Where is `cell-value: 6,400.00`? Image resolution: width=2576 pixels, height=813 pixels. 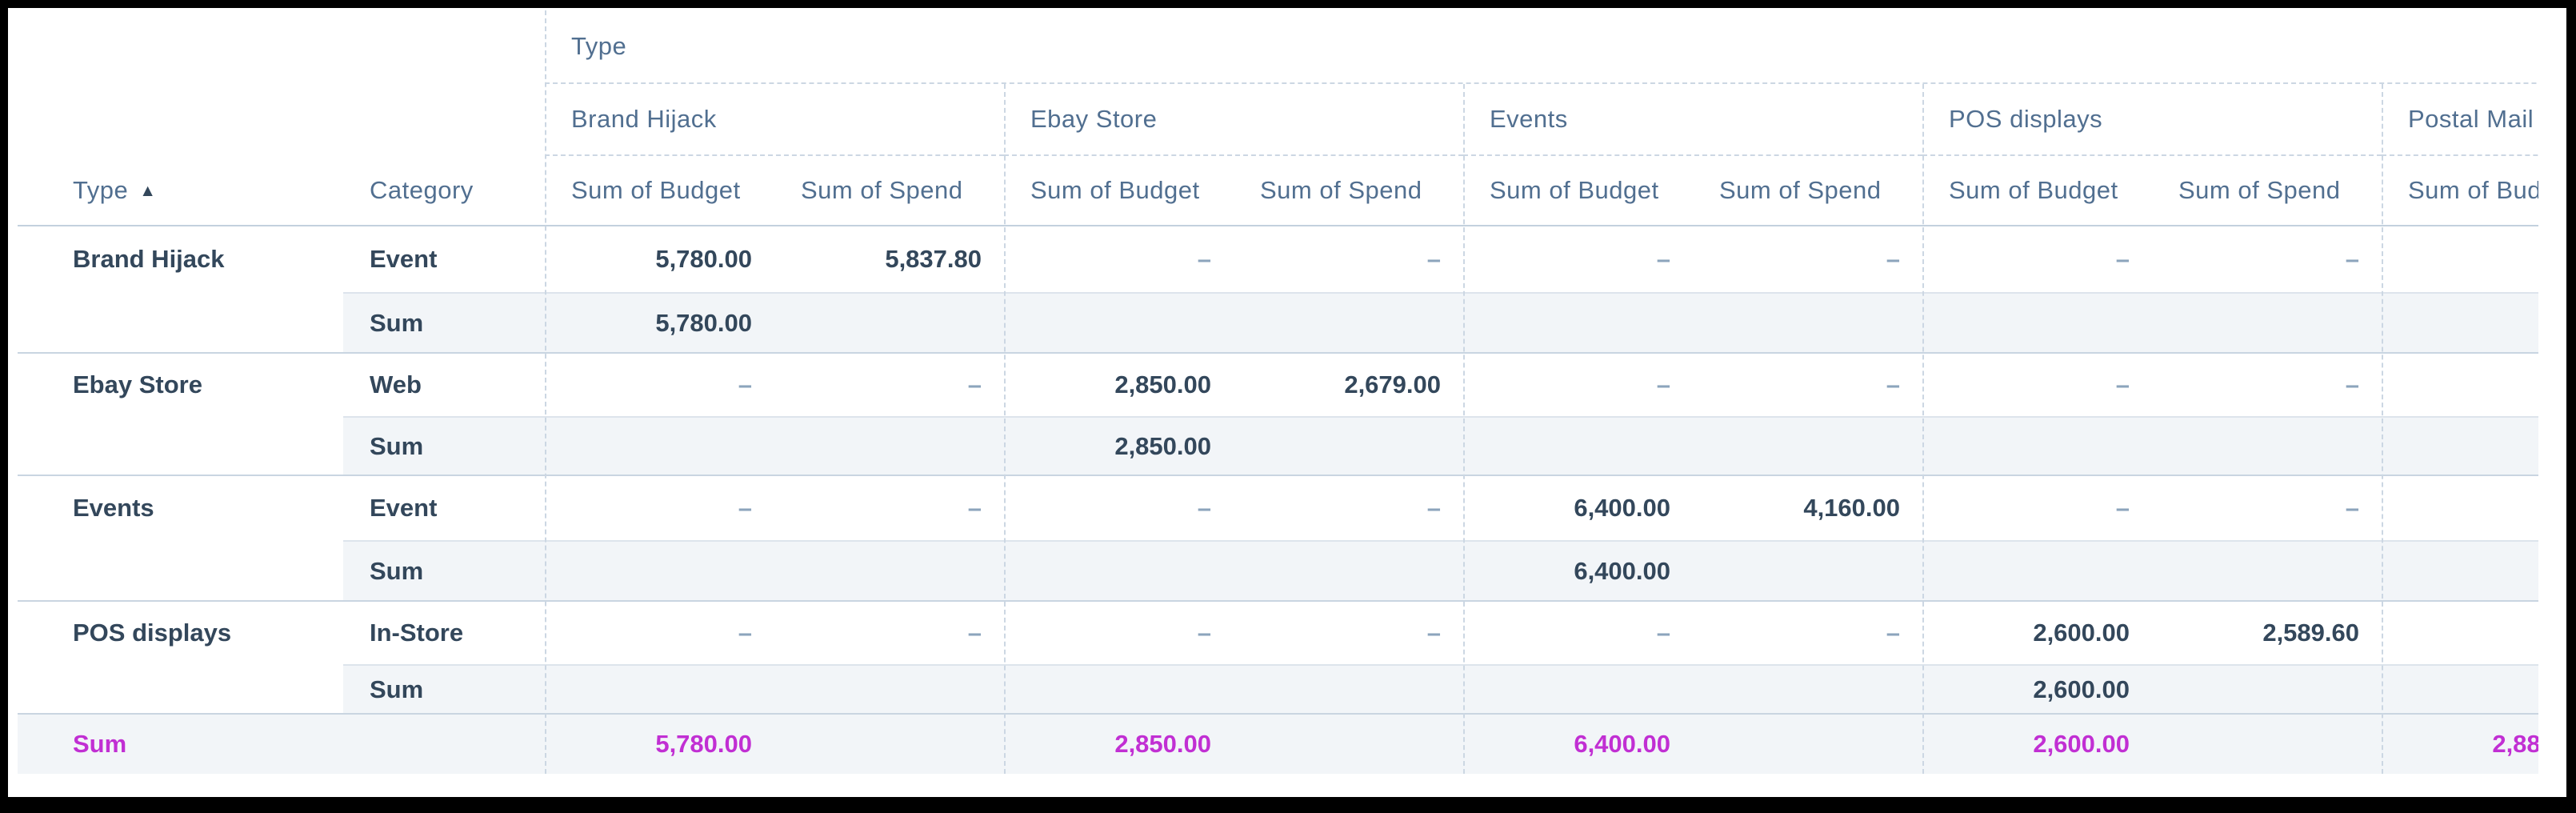
cell-value: 6,400.00 is located at coordinates (1622, 744).